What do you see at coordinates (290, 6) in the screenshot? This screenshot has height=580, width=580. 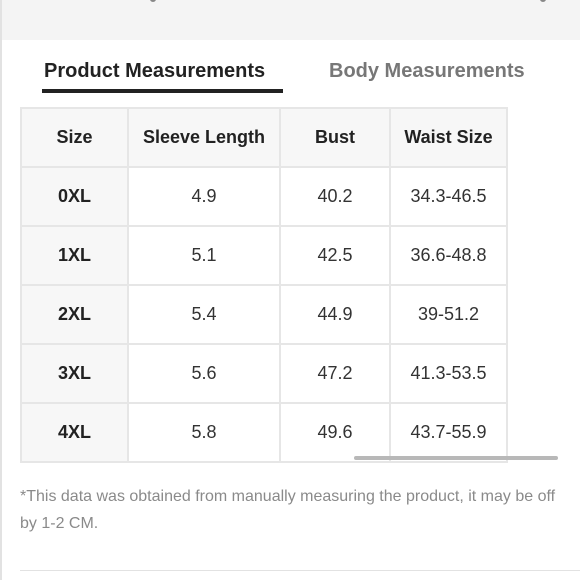 I see `cropped-previous-content` at bounding box center [290, 6].